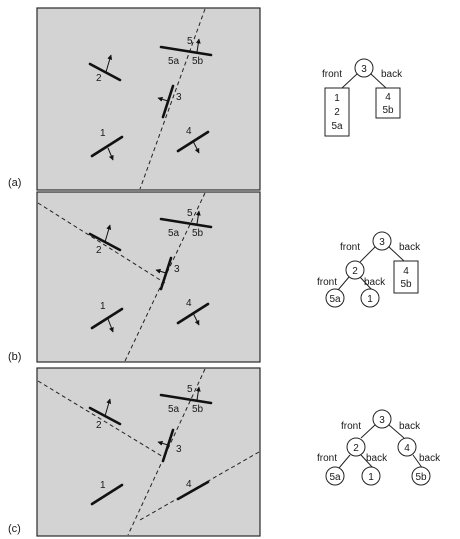 The width and height of the screenshot is (460, 539). I want to click on tree-a-front-list-box, so click(337, 112).